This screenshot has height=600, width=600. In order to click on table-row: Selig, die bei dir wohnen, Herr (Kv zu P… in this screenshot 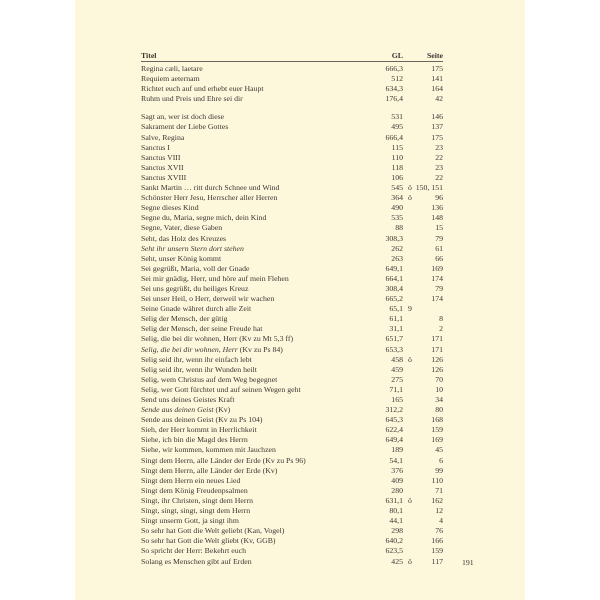, I will do `click(292, 350)`.